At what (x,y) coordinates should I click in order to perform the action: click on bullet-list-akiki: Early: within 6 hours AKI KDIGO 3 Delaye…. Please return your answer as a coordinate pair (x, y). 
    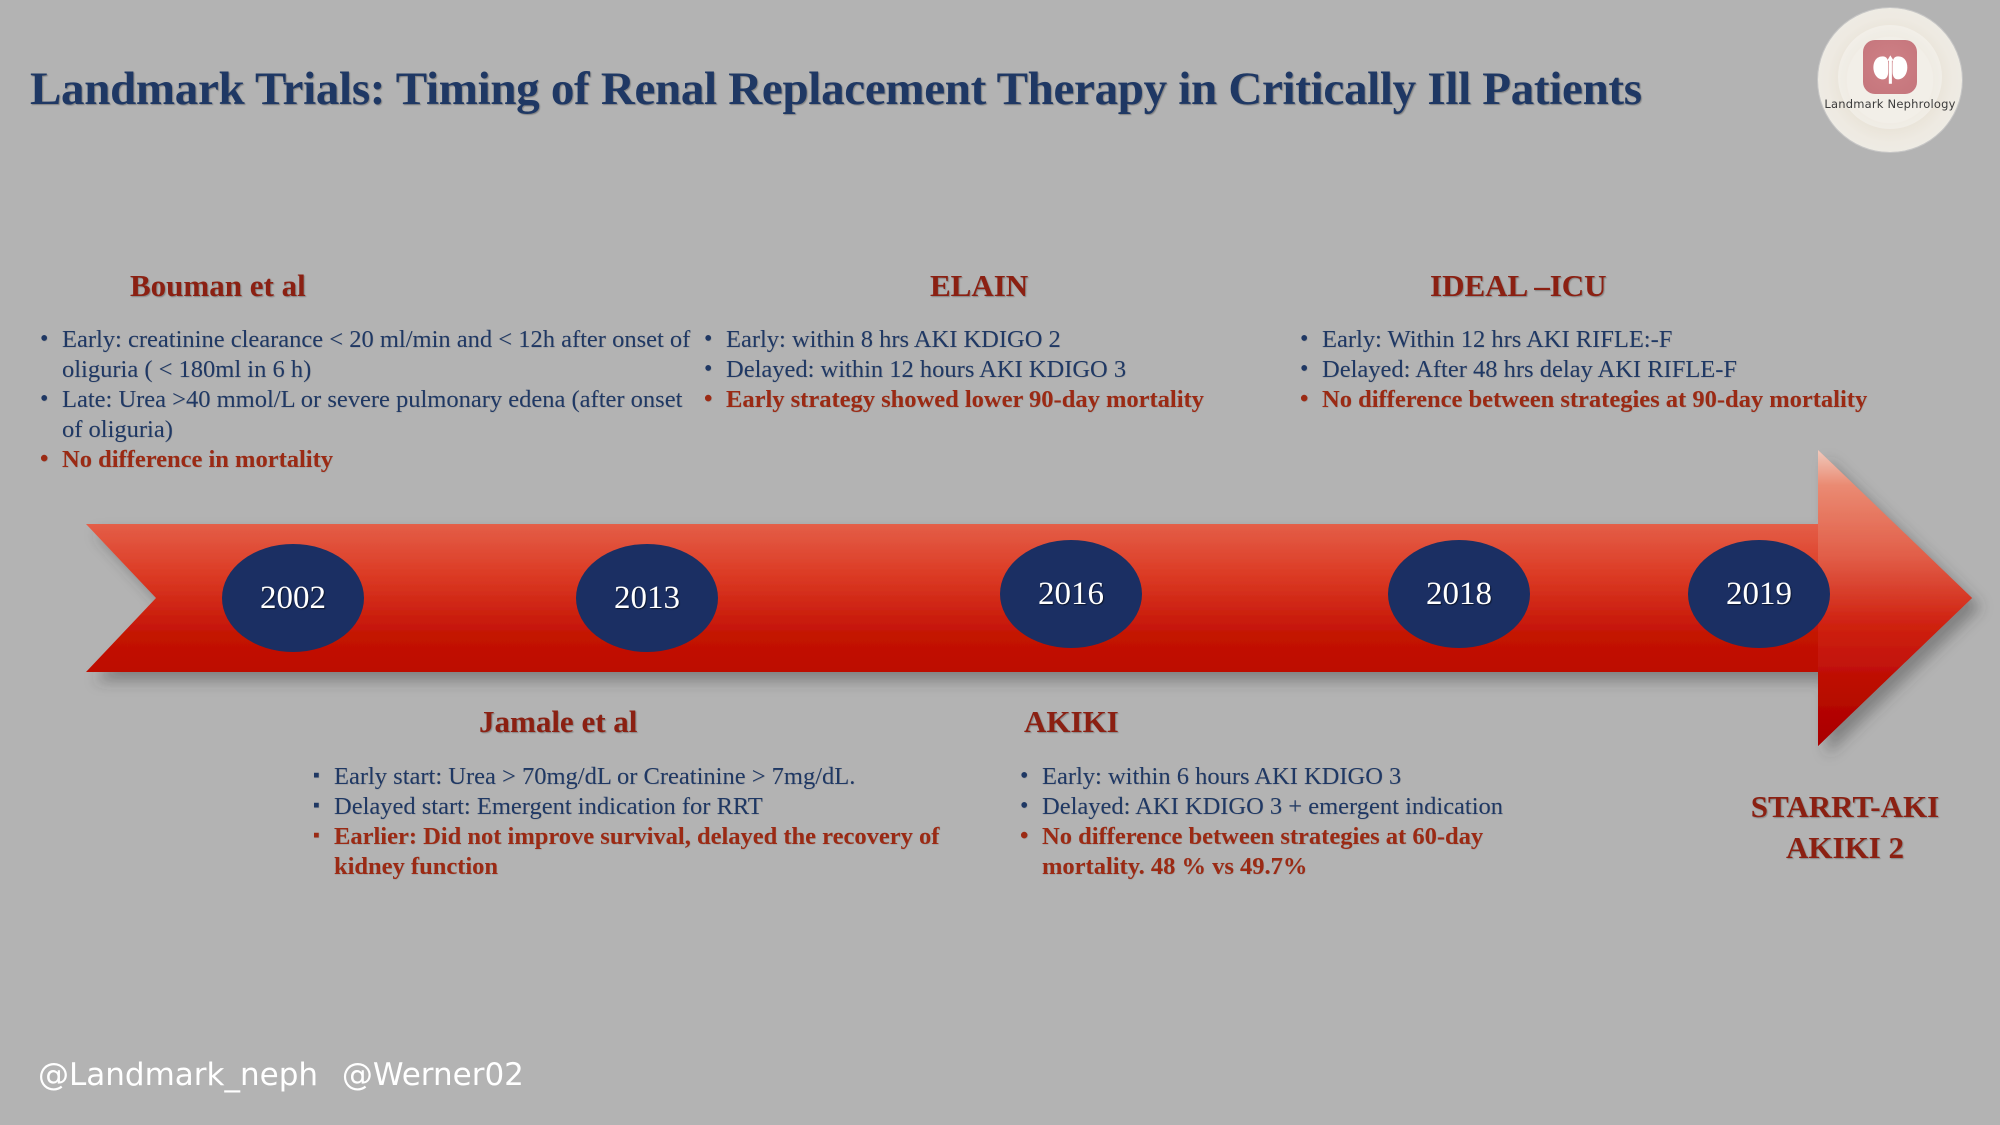
    Looking at the image, I should click on (1296, 821).